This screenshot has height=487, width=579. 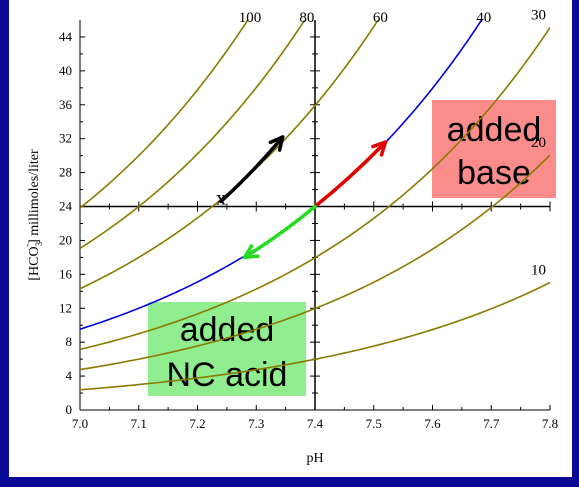 I want to click on arrowhead-compensation, so click(x=276, y=143).